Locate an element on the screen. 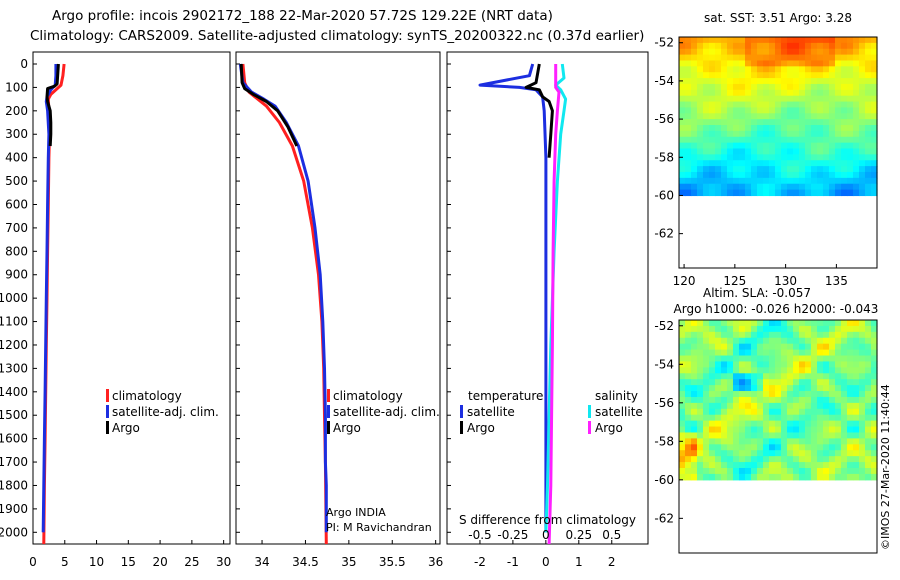 Image resolution: width=900 pixels, height=580 pixels. sla-heatmap-cells is located at coordinates (778, 400).